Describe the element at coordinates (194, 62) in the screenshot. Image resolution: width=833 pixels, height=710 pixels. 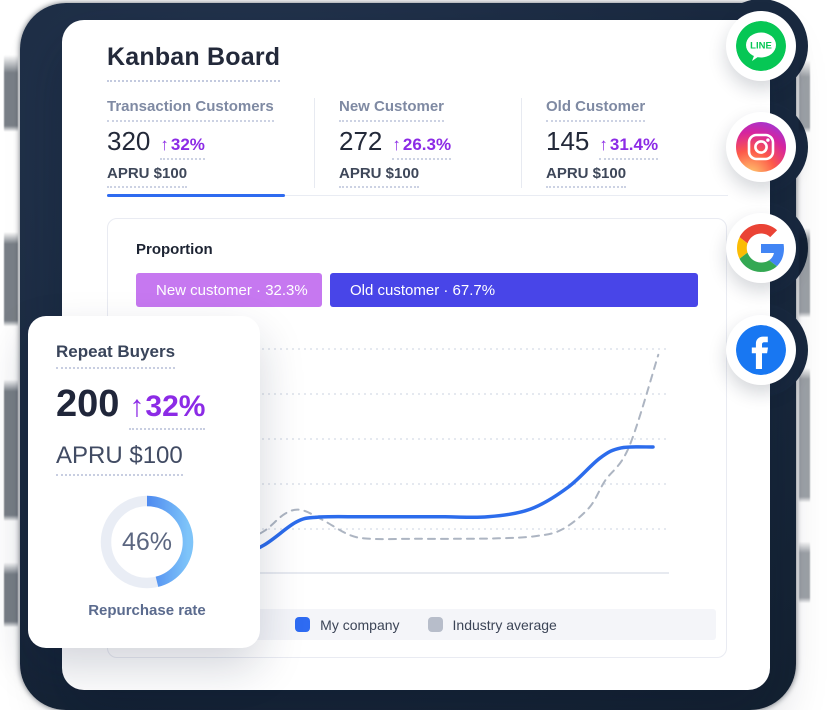
I see `page-title: Kanban Board` at that location.